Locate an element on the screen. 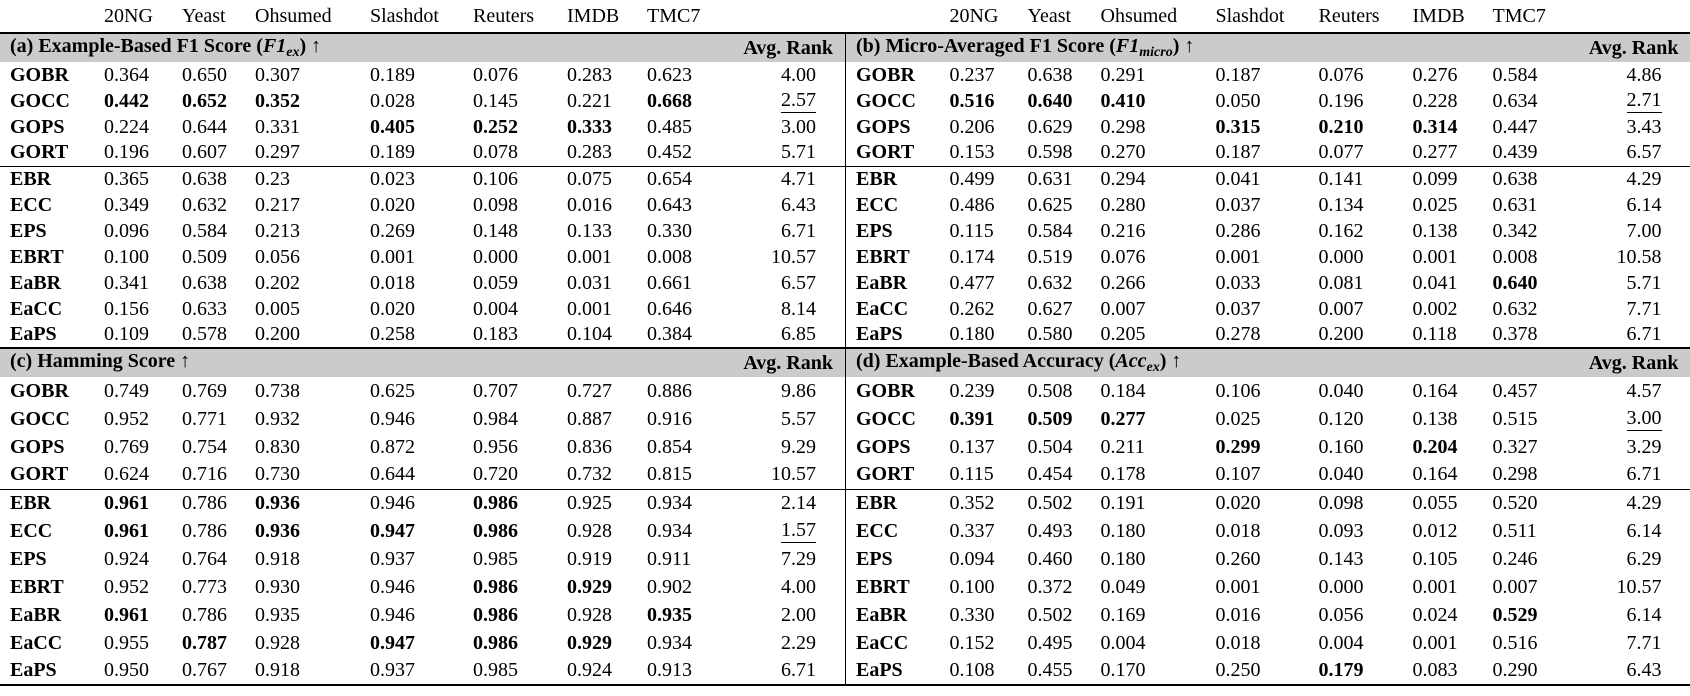 The width and height of the screenshot is (1690, 696). avg-rank-cell: 10.57 is located at coordinates (791, 257).